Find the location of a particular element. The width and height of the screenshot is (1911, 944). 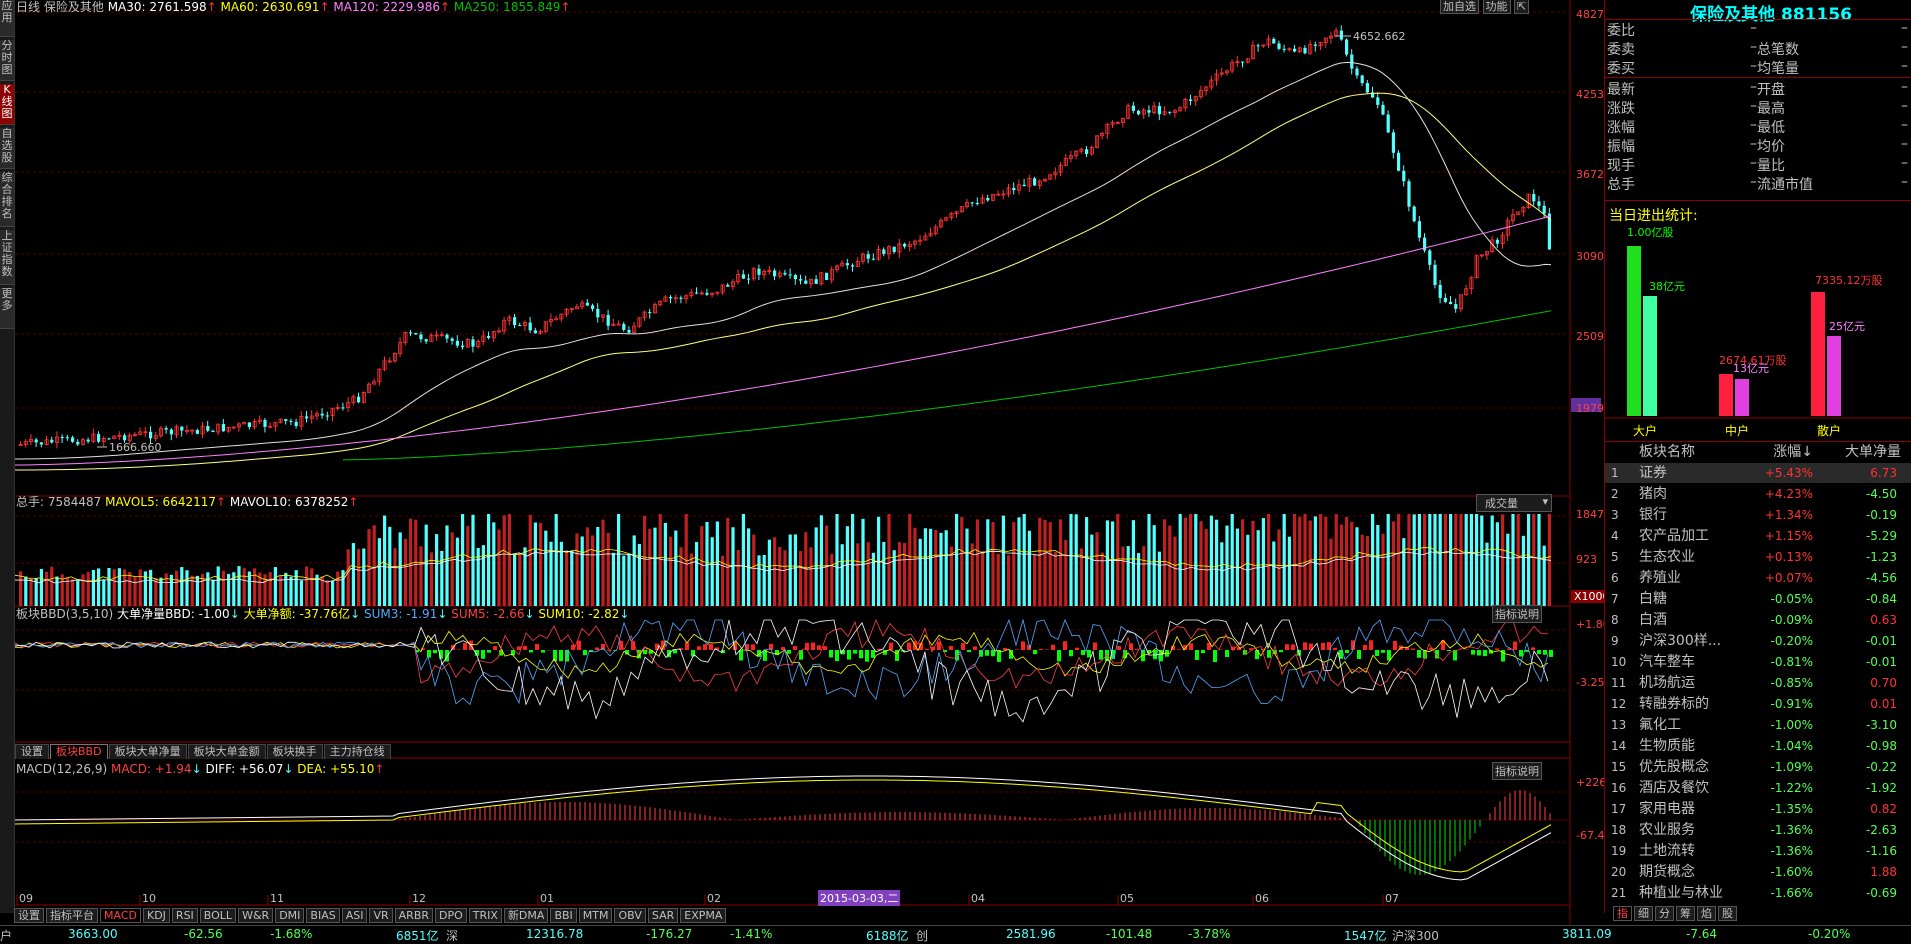

left-tab-shindex: 上证指数 is located at coordinates (7, 257).